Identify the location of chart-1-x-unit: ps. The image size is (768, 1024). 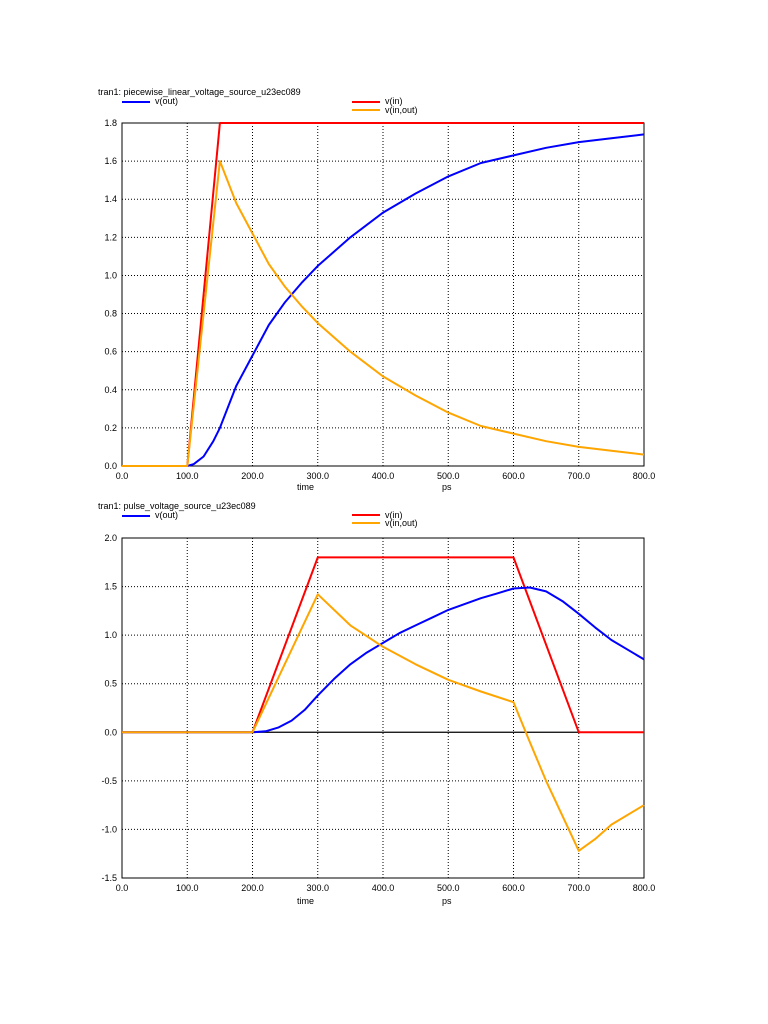
(447, 487).